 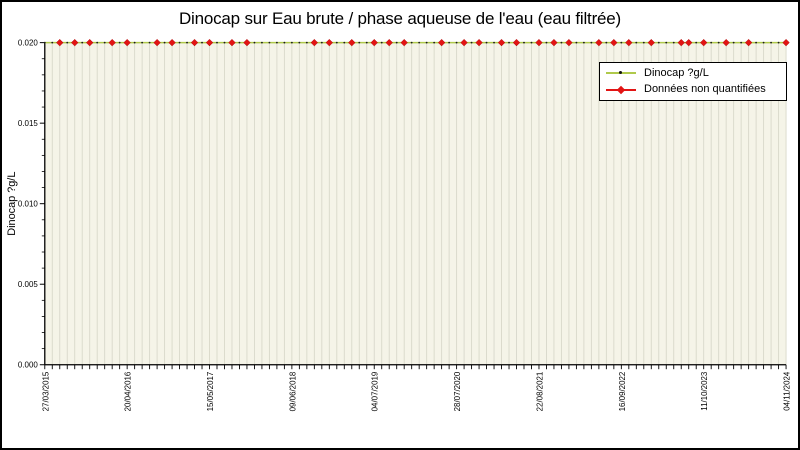 I want to click on svg-text: 11/10/2023, so click(x=704, y=391).